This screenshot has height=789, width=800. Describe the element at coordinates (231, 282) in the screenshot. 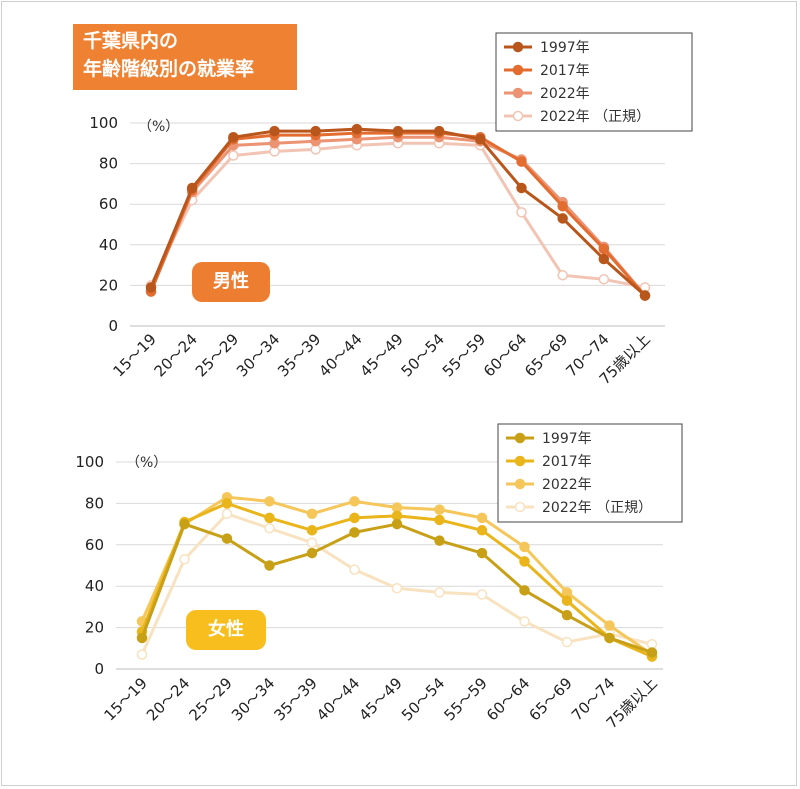

I see `male-tag: 男性` at that location.